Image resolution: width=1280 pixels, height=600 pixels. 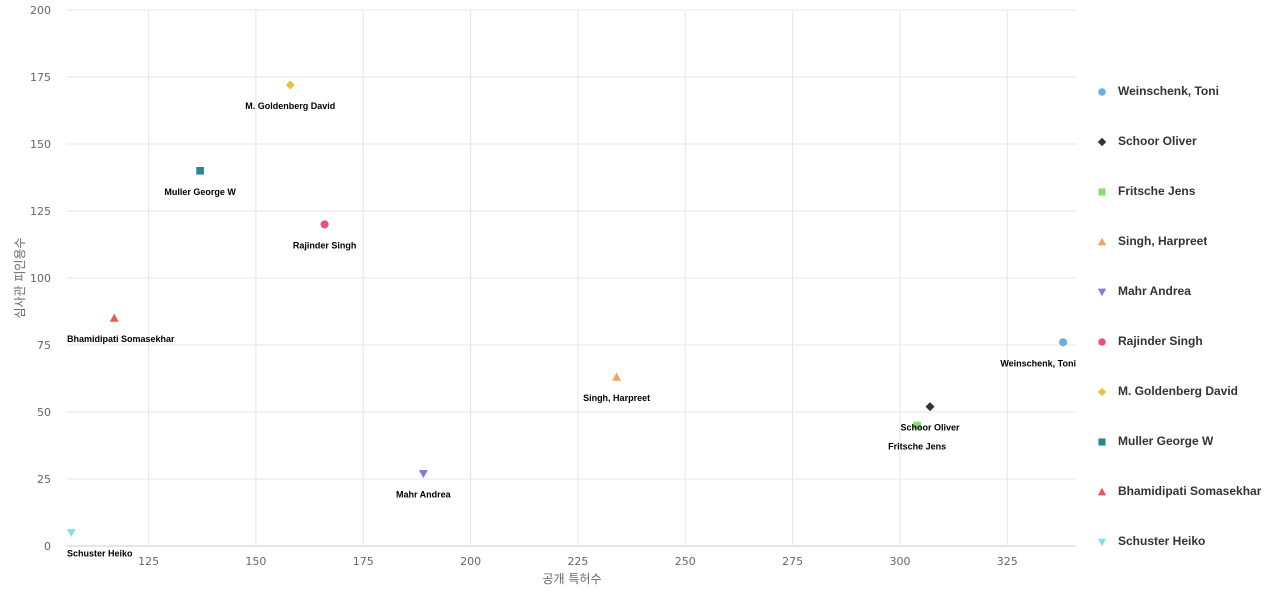 What do you see at coordinates (40, 144) in the screenshot?
I see `y-tick-label: 150` at bounding box center [40, 144].